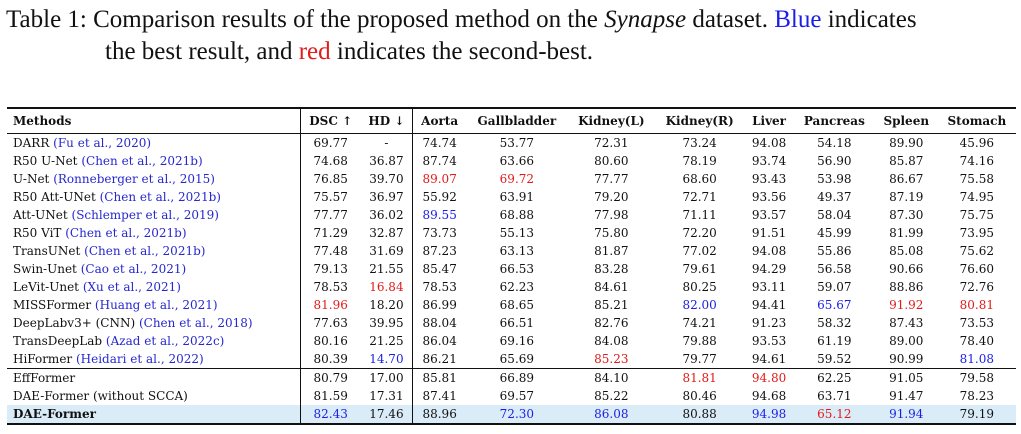 The image size is (1021, 434). Describe the element at coordinates (769, 414) in the screenshot. I see `value-cell: 94.98` at that location.